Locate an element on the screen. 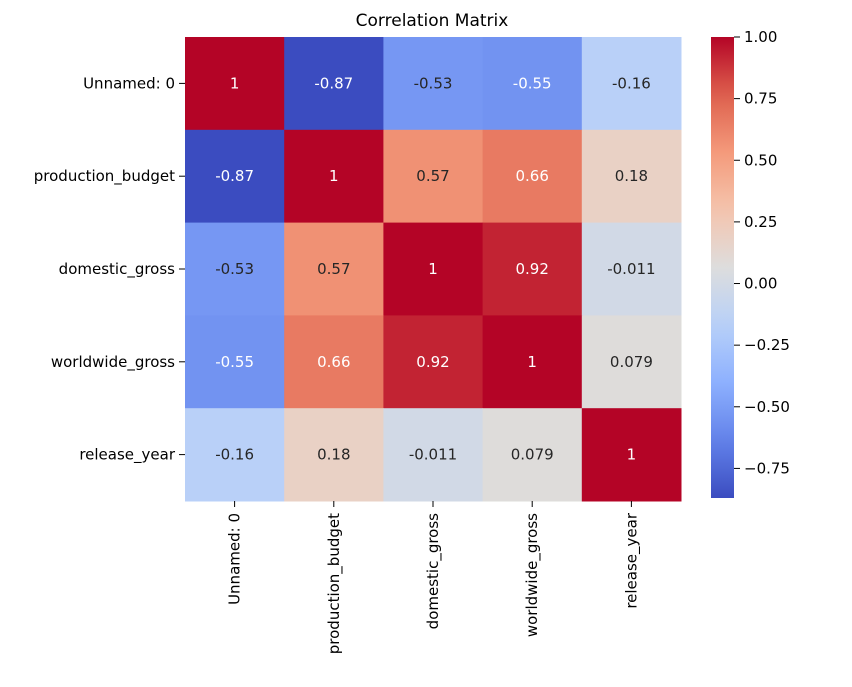  colorbar-tick-label: 0.25 is located at coordinates (760, 222).